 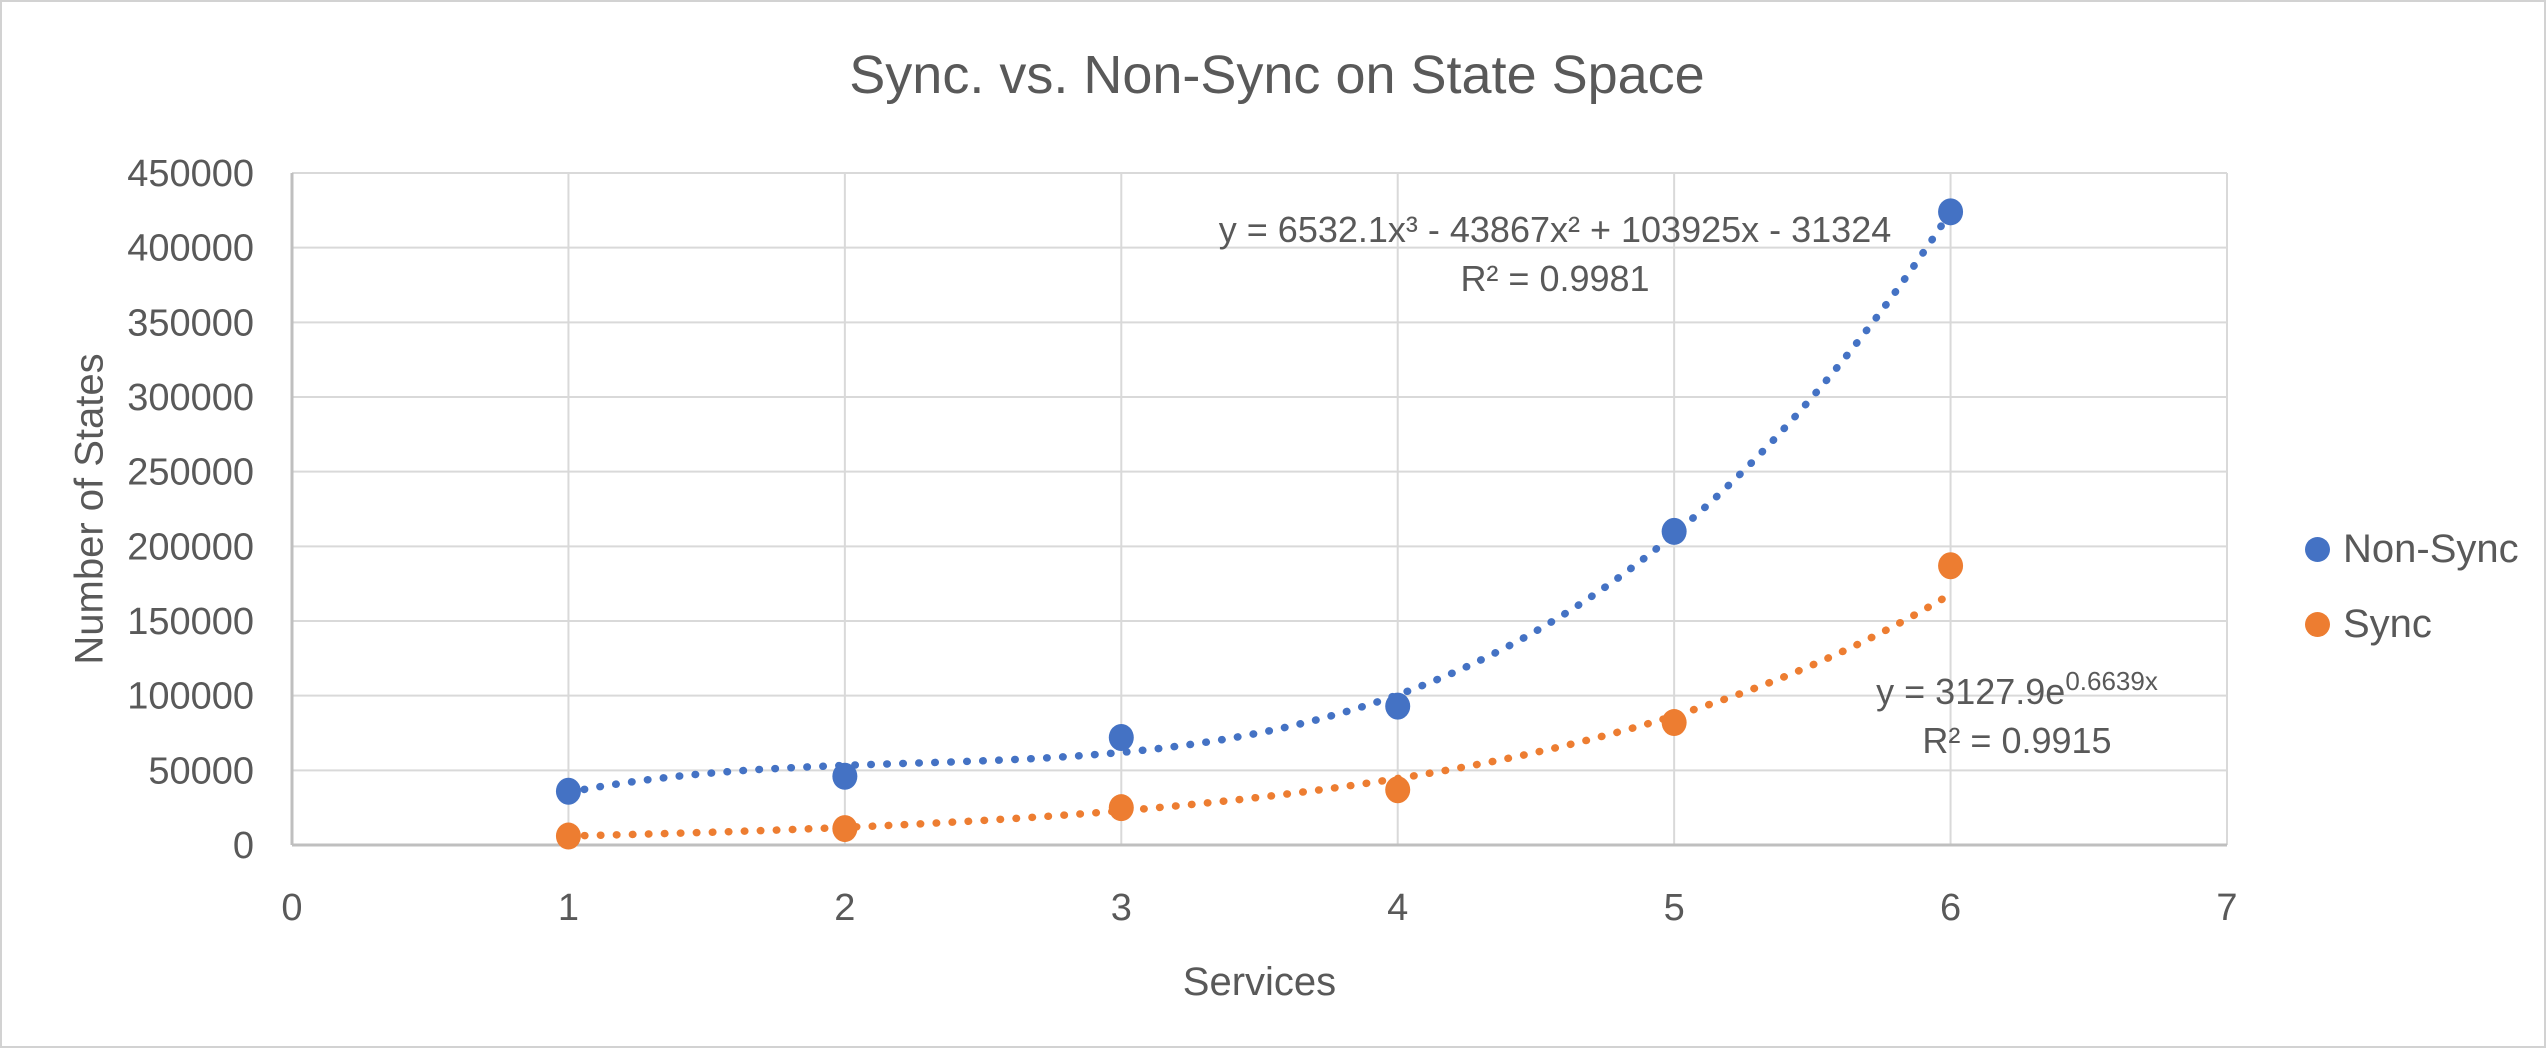 What do you see at coordinates (1397, 908) in the screenshot?
I see `x-tick-label: 4` at bounding box center [1397, 908].